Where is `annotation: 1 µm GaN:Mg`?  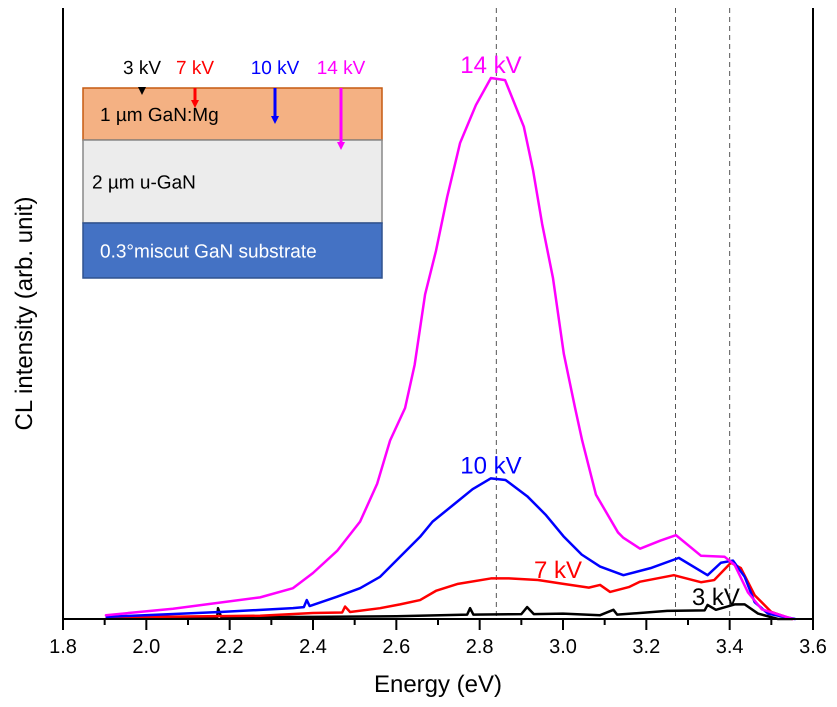 annotation: 1 µm GaN:Mg is located at coordinates (159, 115).